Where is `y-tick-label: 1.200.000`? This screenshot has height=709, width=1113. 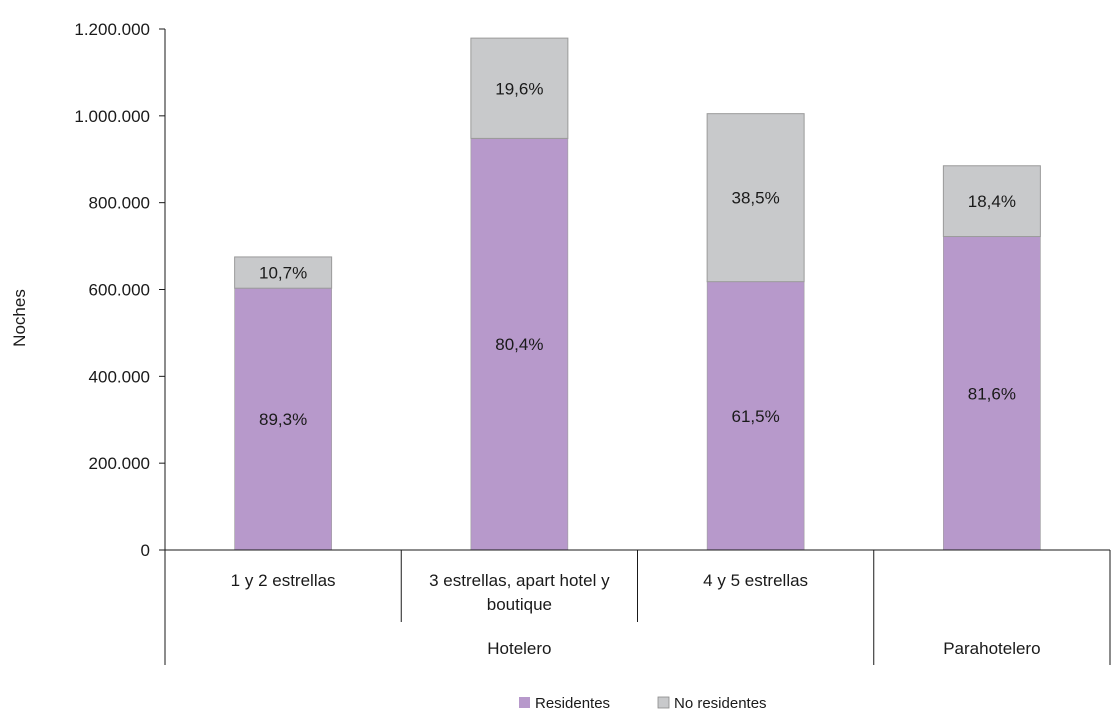
y-tick-label: 1.200.000 is located at coordinates (112, 29).